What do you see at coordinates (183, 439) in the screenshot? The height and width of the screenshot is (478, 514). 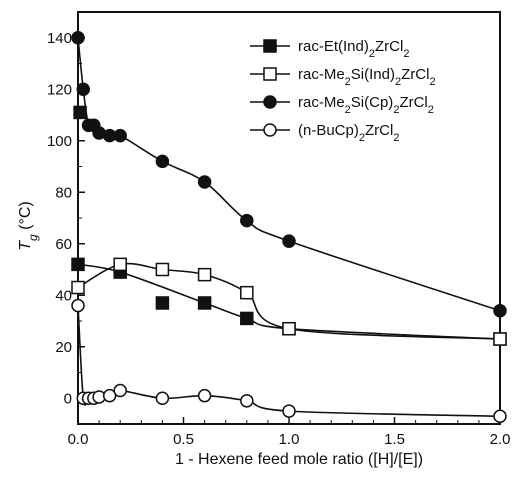 I see `x-tick-label: 0.5` at bounding box center [183, 439].